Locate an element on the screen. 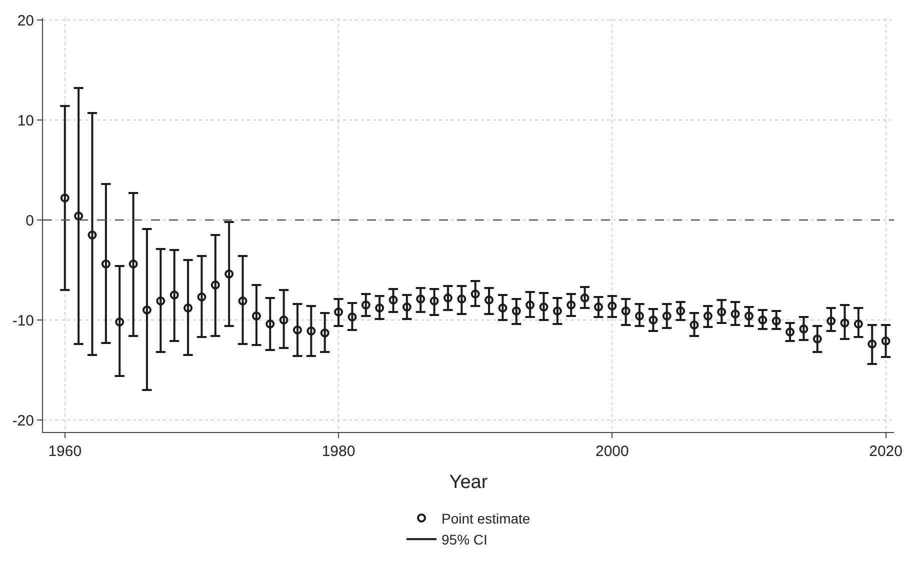 The width and height of the screenshot is (914, 582). x-tick-label: 1960 is located at coordinates (65, 451).